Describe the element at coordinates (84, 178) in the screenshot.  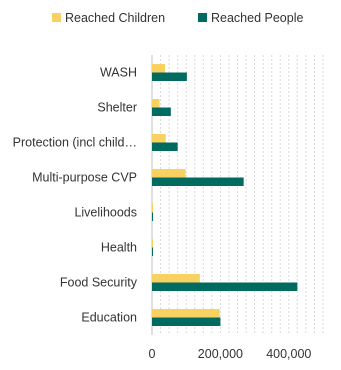
I see `category-label: Multi-purpose CVP` at that location.